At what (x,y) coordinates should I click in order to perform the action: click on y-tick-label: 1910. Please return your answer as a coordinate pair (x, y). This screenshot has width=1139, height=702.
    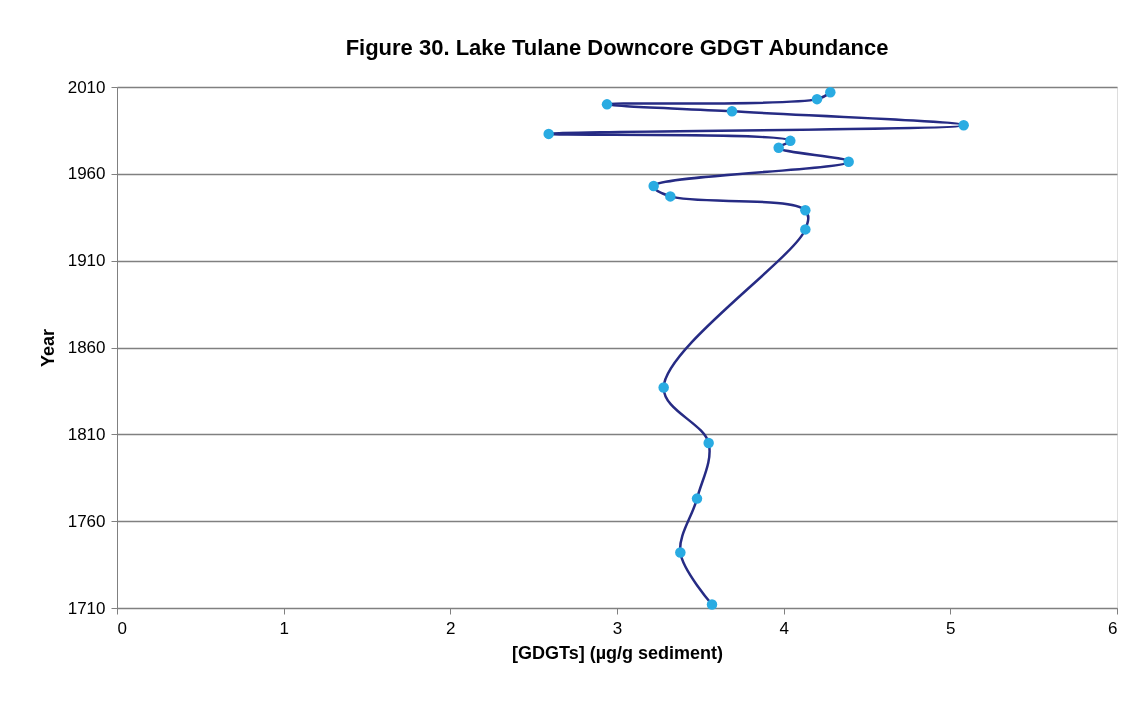
    Looking at the image, I should click on (86, 261).